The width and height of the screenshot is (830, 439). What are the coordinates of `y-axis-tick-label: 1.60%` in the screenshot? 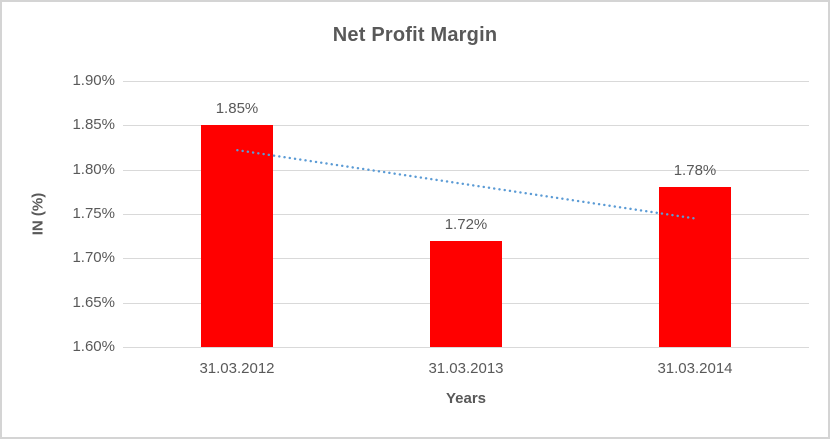 It's located at (93, 346).